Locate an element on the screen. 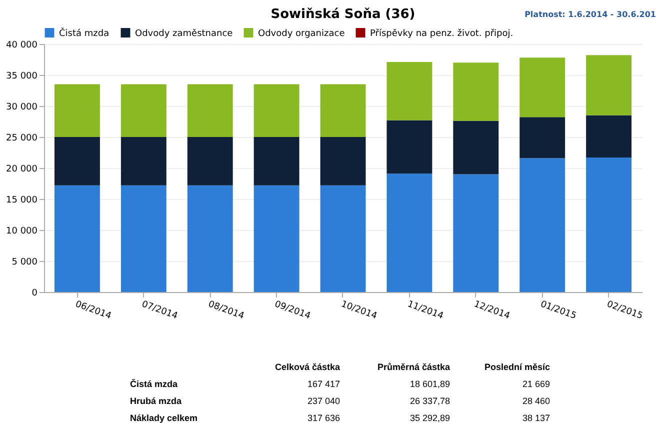 This screenshot has height=423, width=660. text: 38 137 is located at coordinates (535, 418).